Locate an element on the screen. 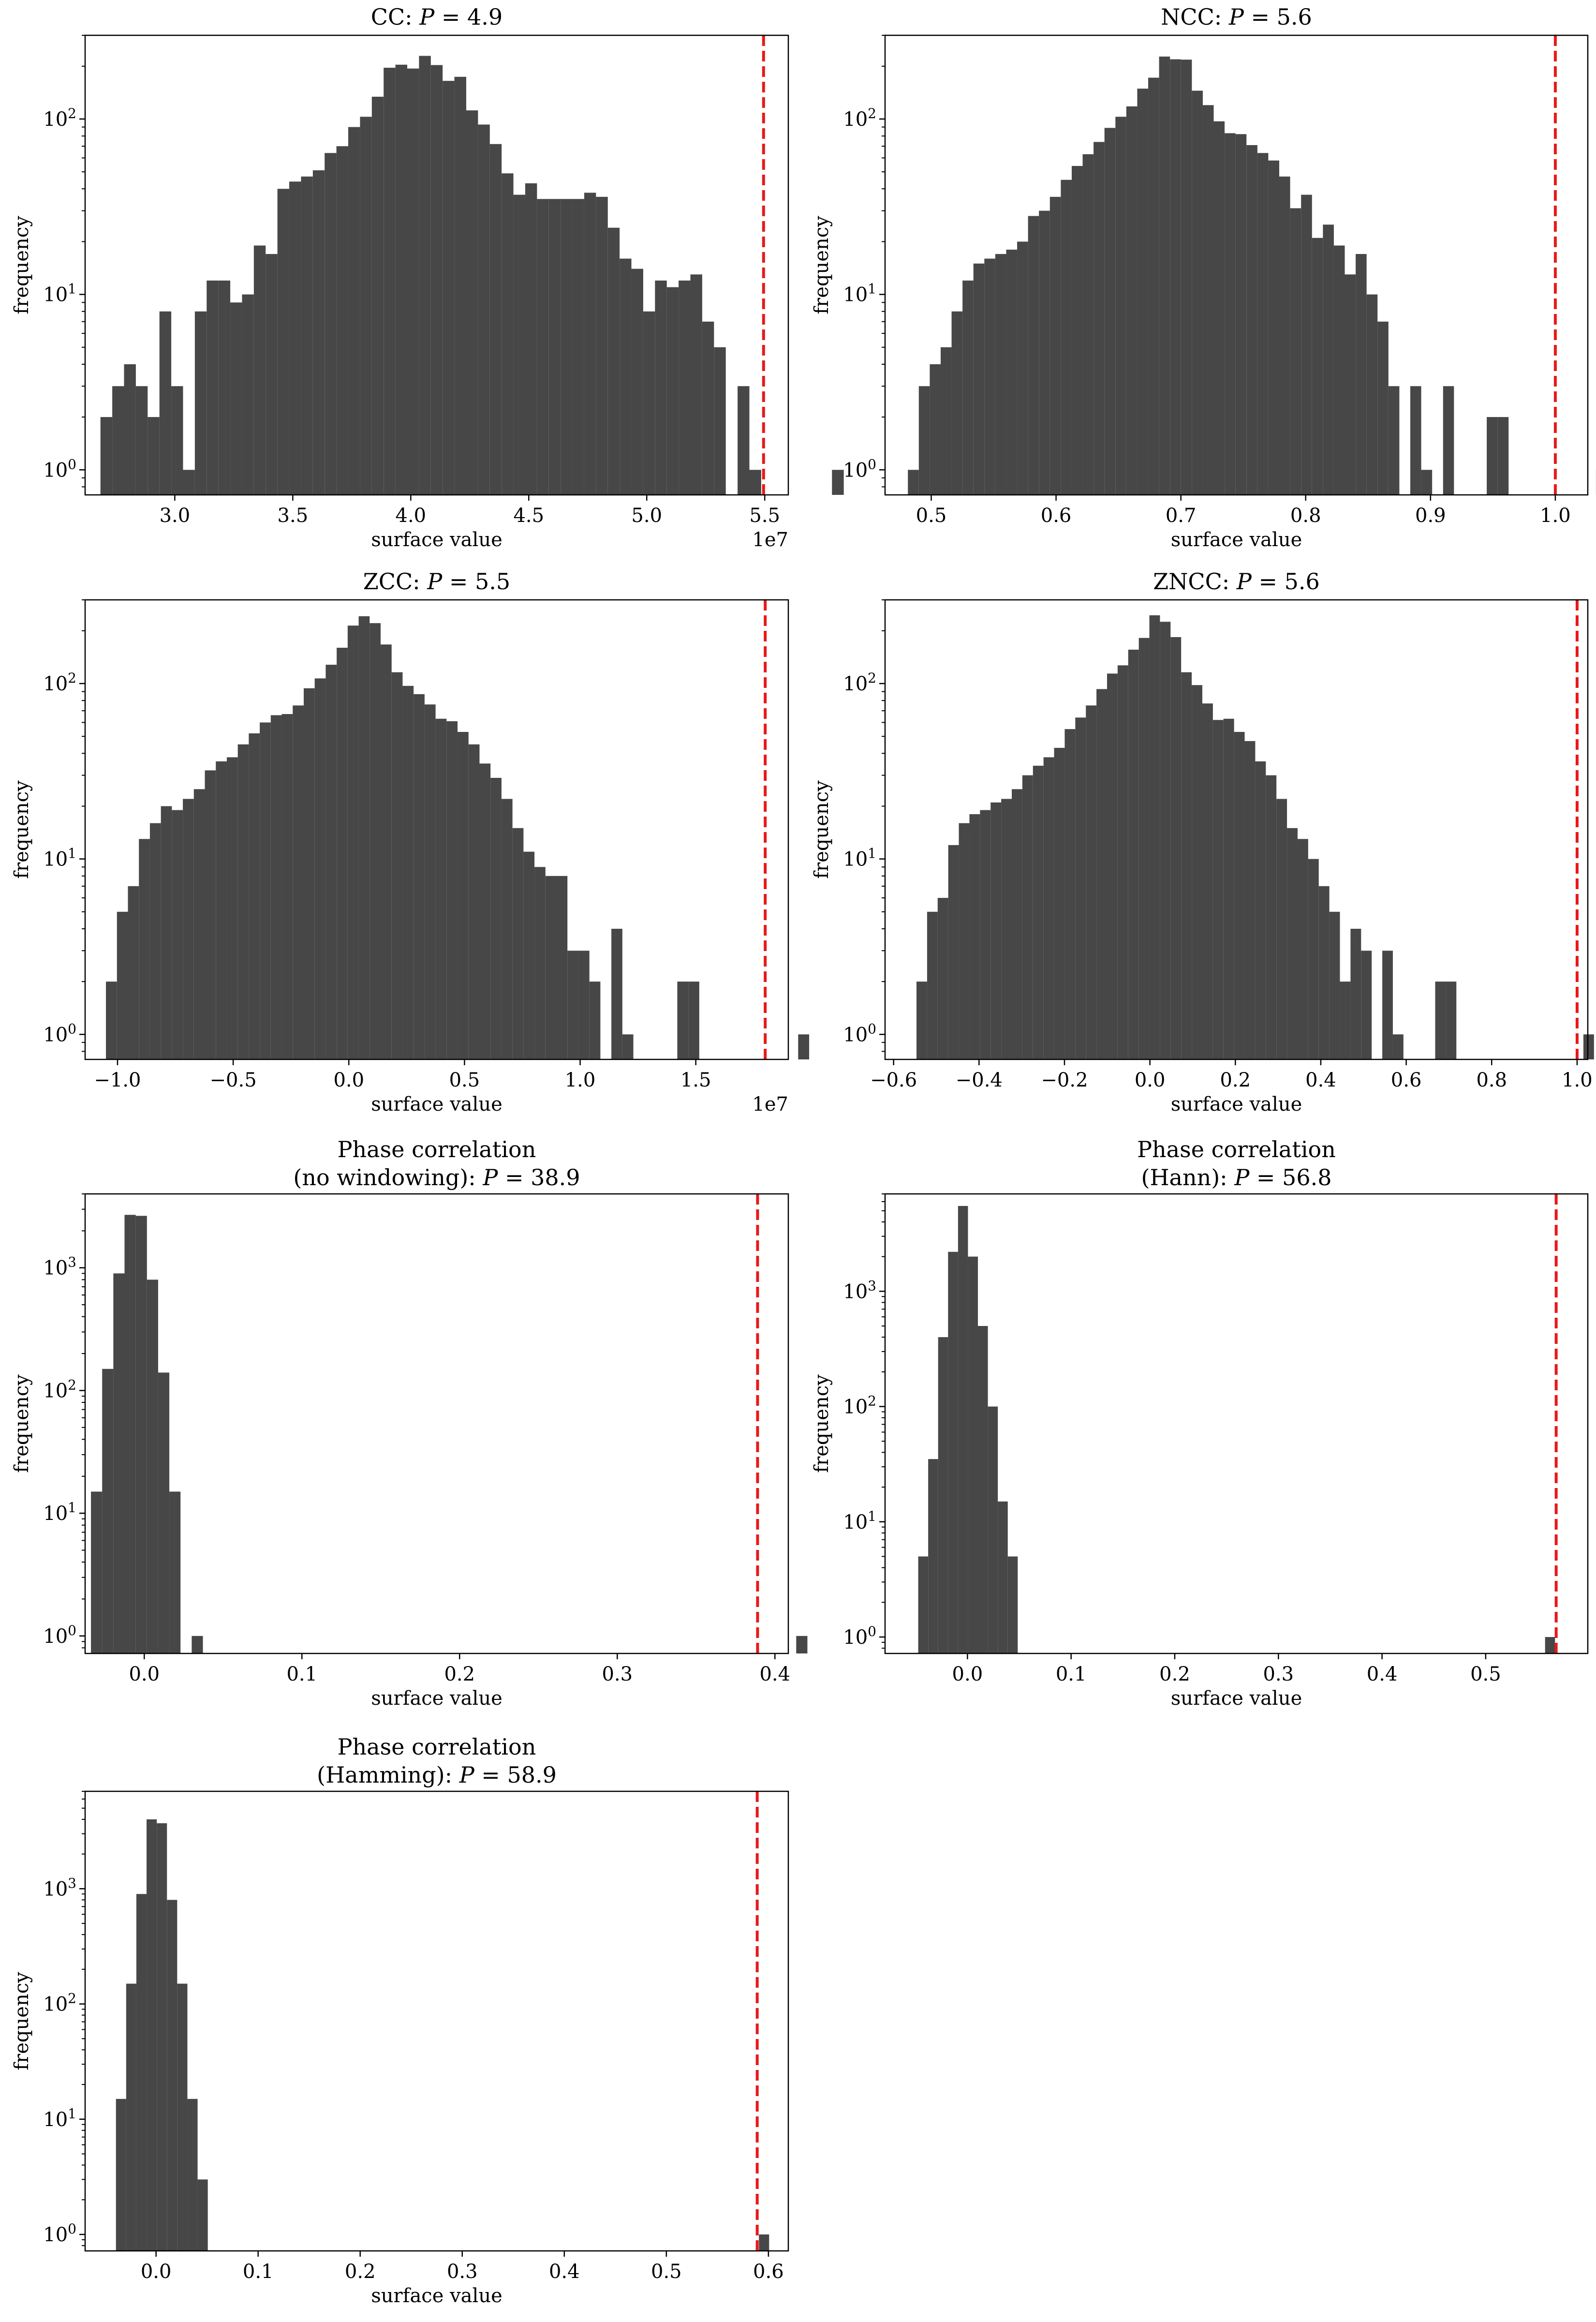  panel-title: ZCC: P = 5.5 is located at coordinates (436, 581).